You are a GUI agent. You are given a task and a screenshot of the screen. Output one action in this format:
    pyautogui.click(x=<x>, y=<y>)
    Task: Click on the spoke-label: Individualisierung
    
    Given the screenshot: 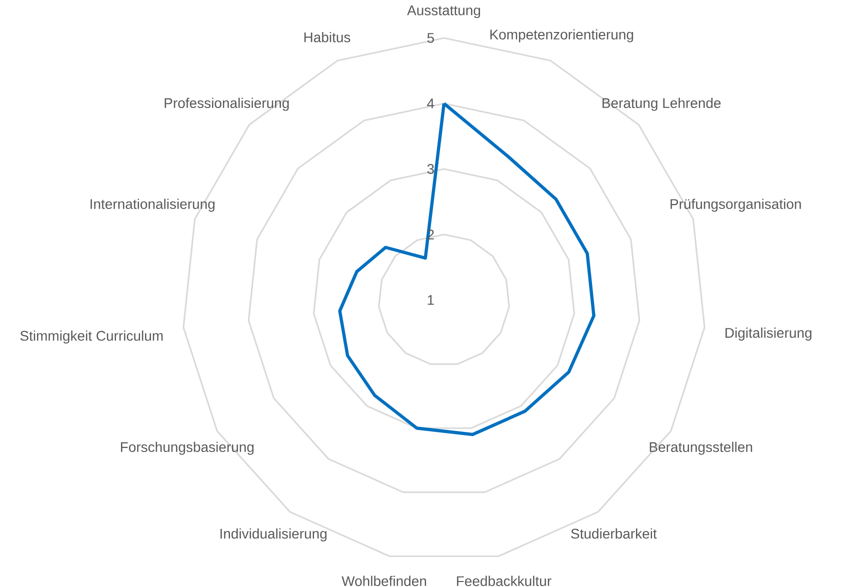 What is the action you would take?
    pyautogui.click(x=273, y=535)
    